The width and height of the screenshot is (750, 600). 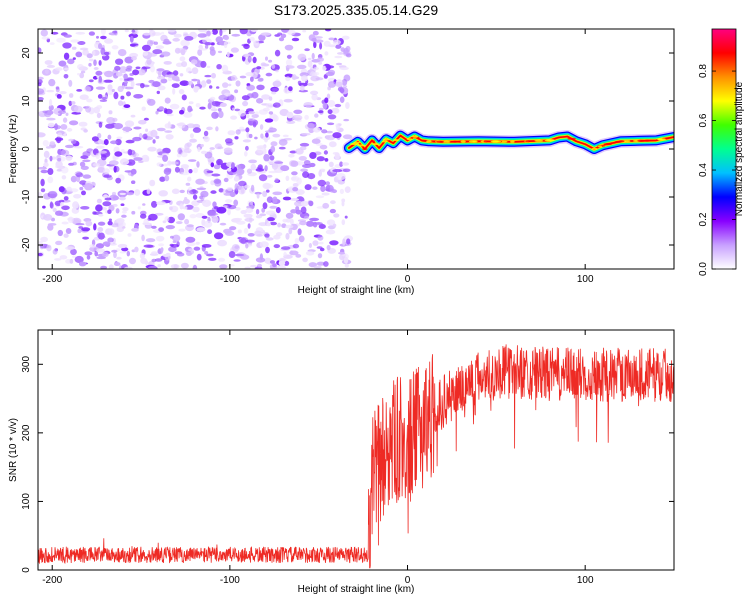 I want to click on spectrogram-y-label: Frequency (Hz), so click(x=13, y=149).